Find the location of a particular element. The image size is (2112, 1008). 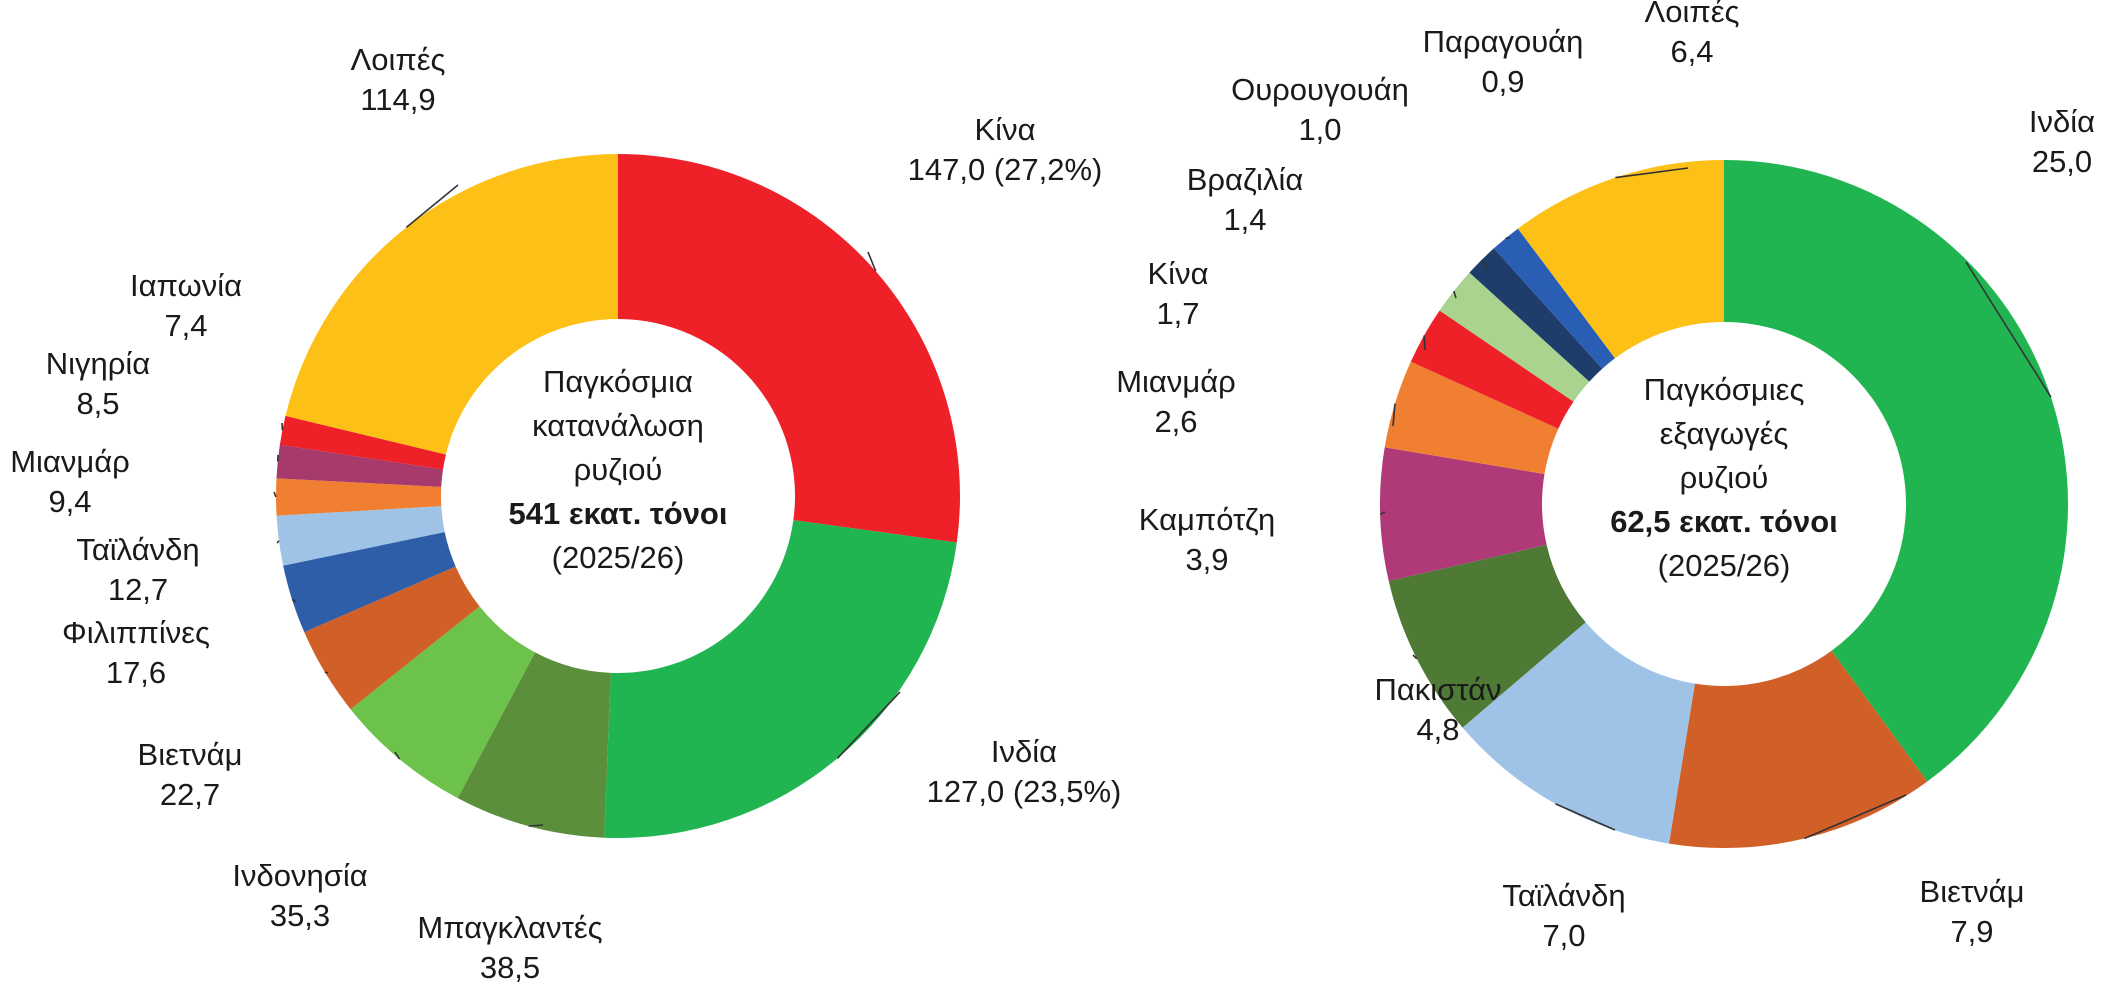

slice-label-1-7: Βραζιλία is located at coordinates (1245, 179).